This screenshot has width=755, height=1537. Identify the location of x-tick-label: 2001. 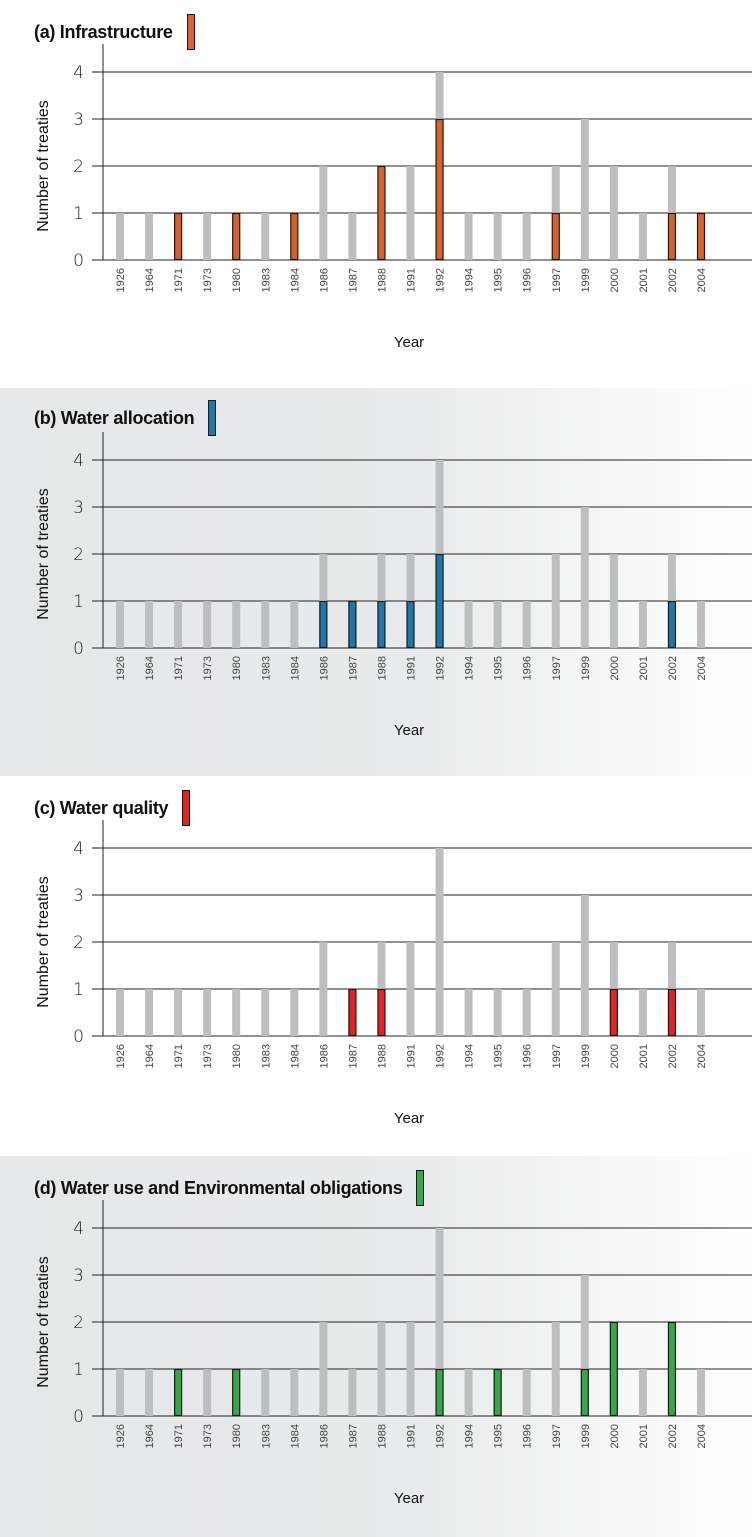
(644, 280).